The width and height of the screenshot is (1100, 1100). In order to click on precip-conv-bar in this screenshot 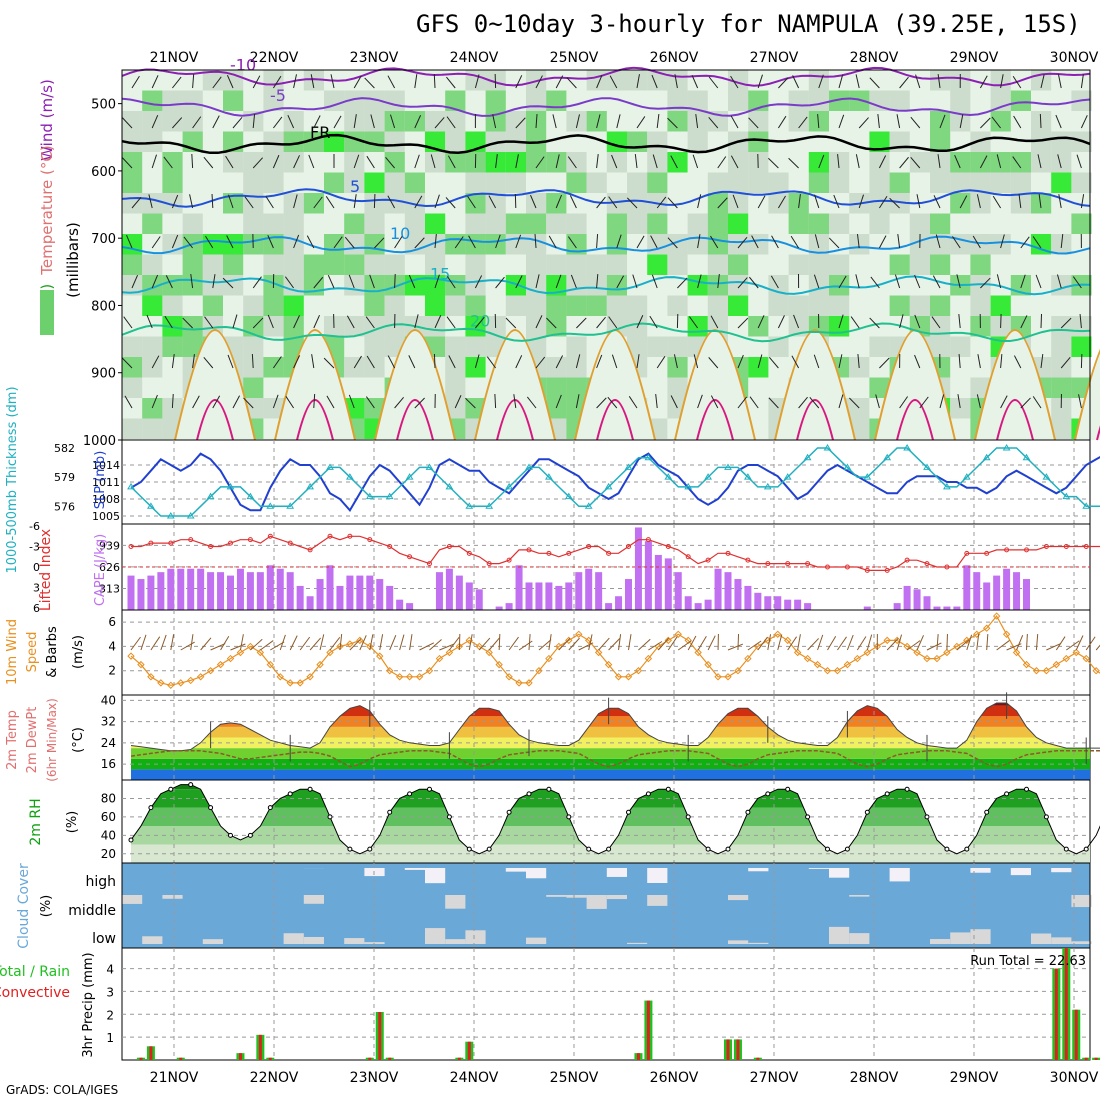, I will do `click(469, 1050)`.